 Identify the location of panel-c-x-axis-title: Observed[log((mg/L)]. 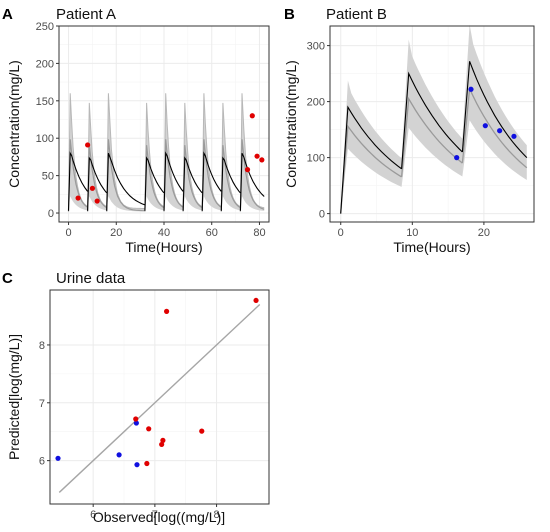
(159, 517).